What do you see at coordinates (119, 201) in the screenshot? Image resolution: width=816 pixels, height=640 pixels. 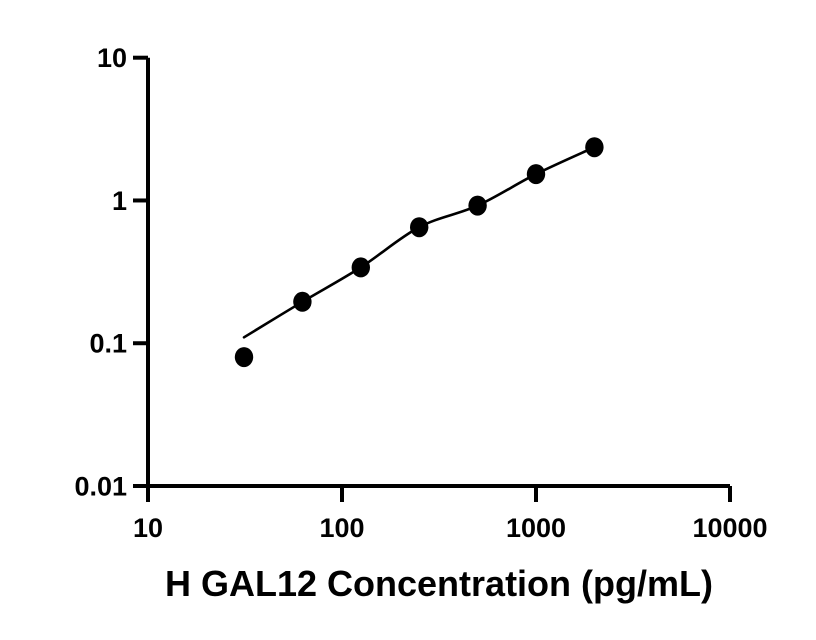 I see `y-tick-label: 1` at bounding box center [119, 201].